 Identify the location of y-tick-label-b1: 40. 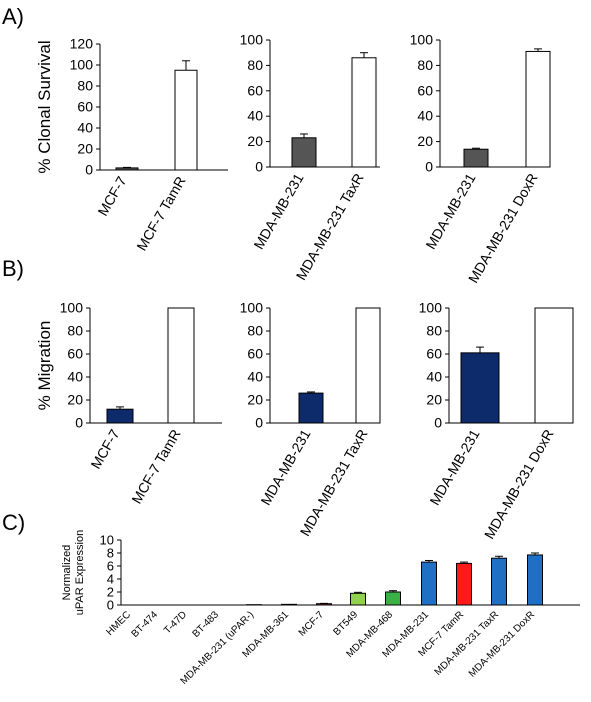
(75, 377).